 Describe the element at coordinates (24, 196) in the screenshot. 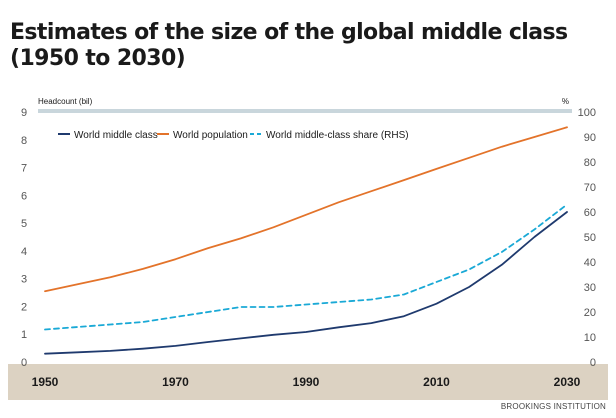

I see `y-tick-label: 6` at that location.